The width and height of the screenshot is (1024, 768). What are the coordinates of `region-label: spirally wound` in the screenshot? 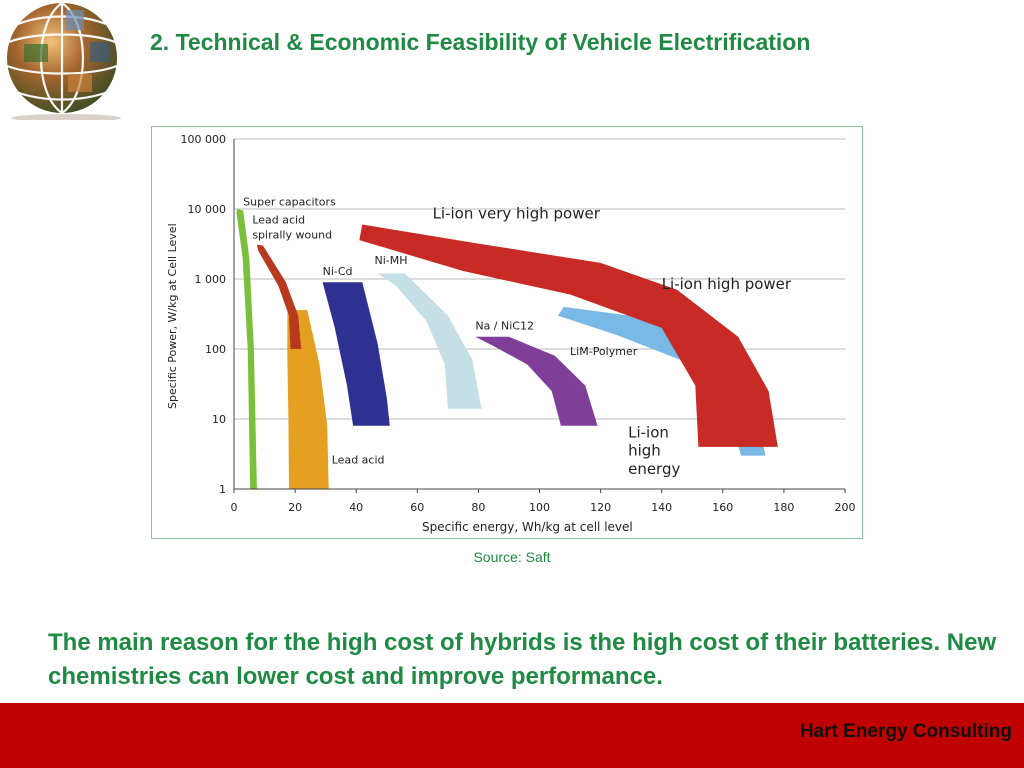 It's located at (292, 234).